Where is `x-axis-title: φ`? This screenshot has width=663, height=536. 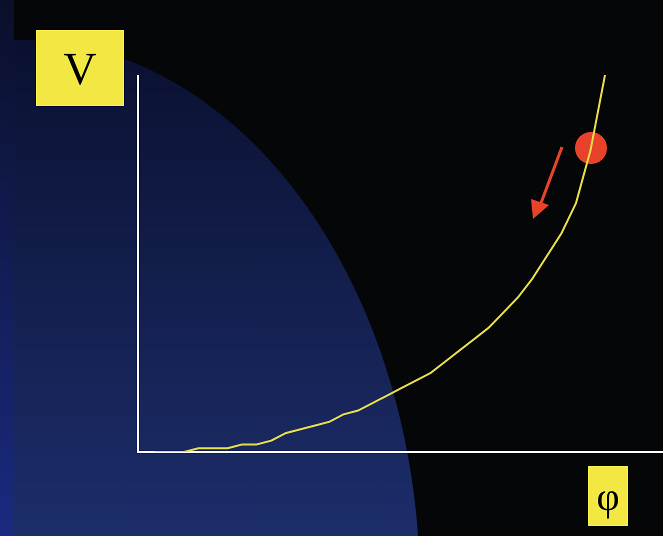 x-axis-title: φ is located at coordinates (608, 496).